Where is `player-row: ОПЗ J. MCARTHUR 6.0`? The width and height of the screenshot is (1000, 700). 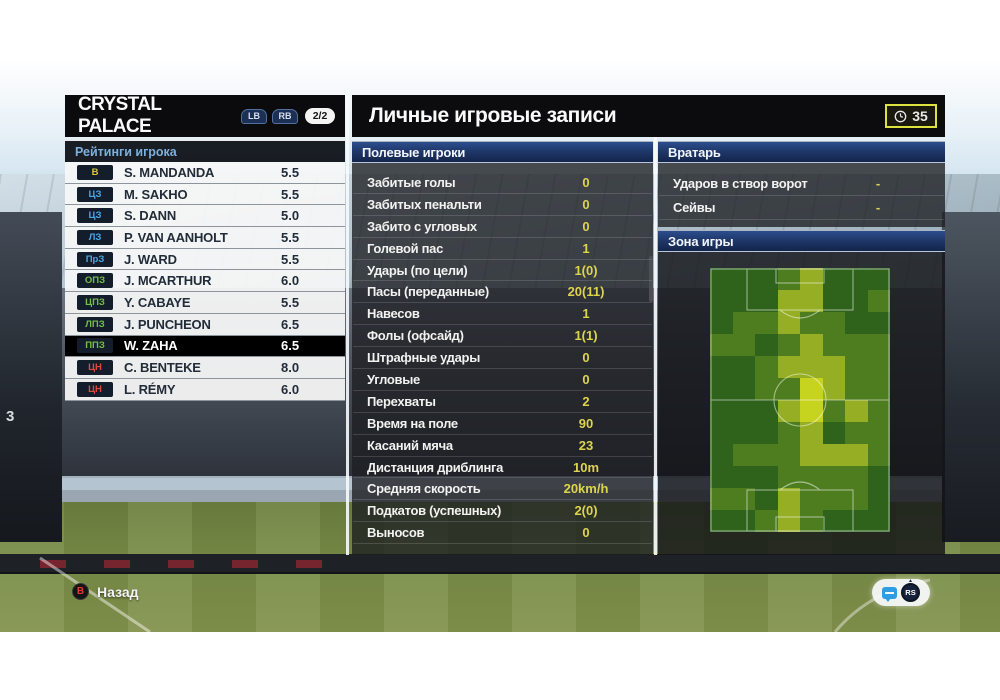 player-row: ОПЗ J. MCARTHUR 6.0 is located at coordinates (205, 281).